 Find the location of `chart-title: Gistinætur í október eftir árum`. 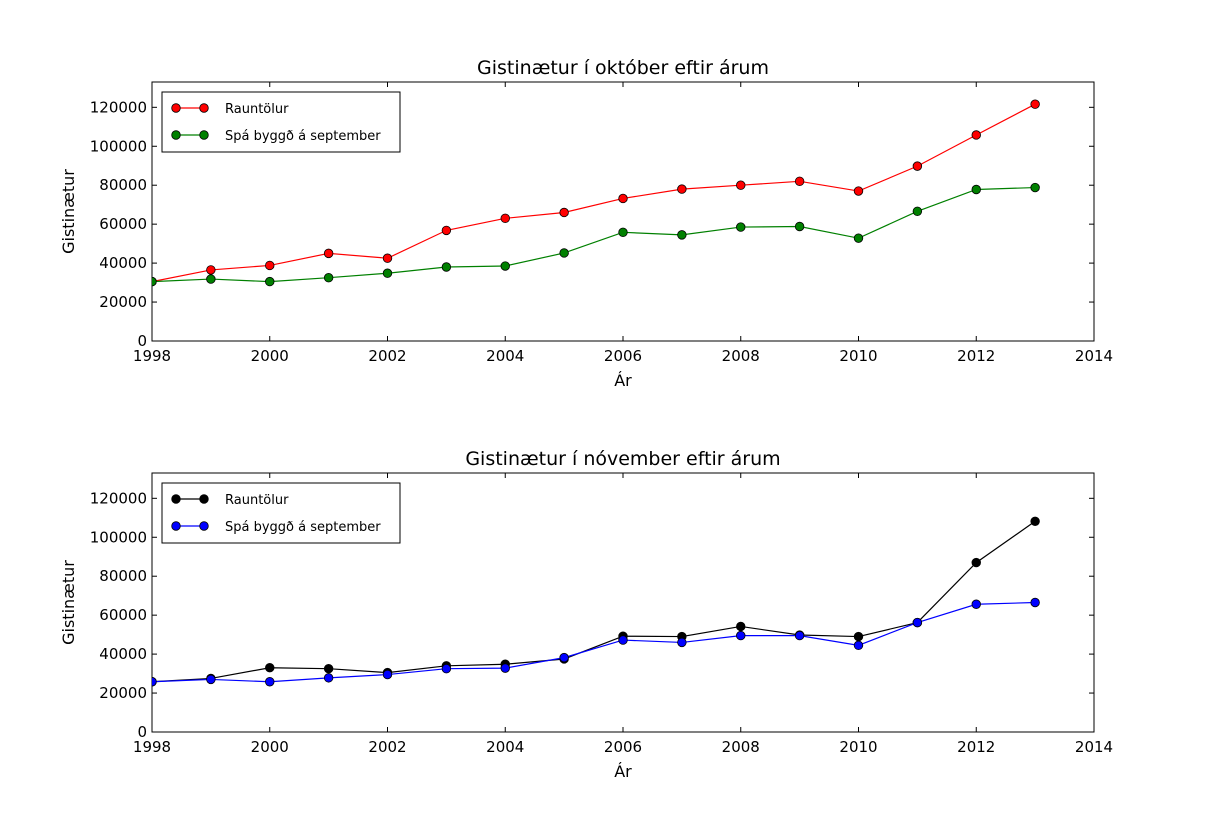

chart-title: Gistinætur í október eftir árum is located at coordinates (623, 68).